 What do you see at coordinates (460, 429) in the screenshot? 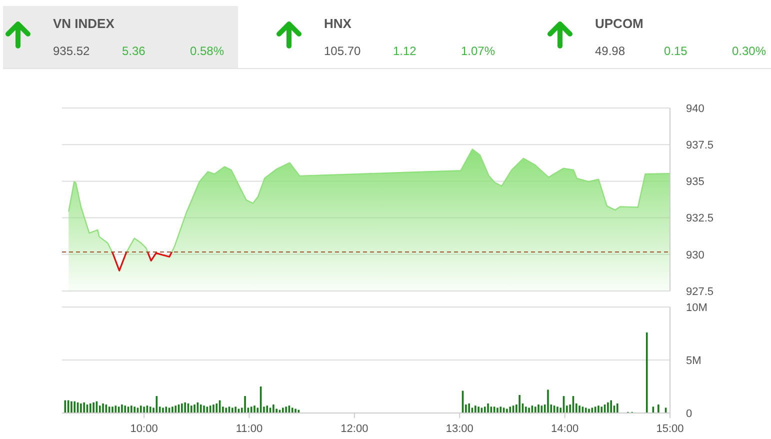
I see `x-tick-label: 13:00` at bounding box center [460, 429].